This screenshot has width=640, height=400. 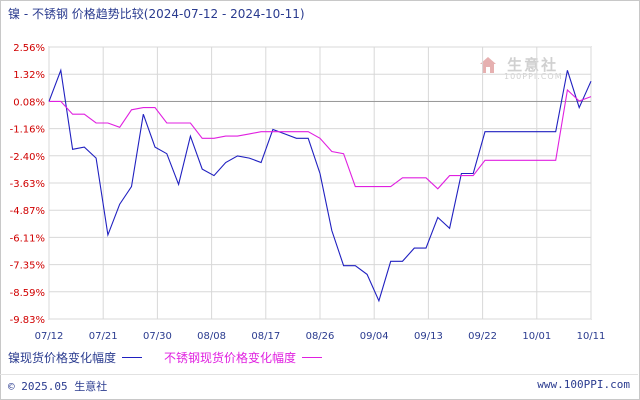 I want to click on x-tick-label: 09/22, so click(x=482, y=336).